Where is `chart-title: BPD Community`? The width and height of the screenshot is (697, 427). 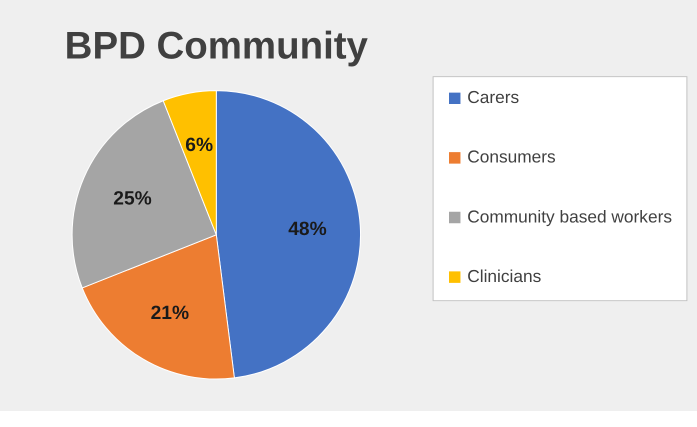
chart-title: BPD Community is located at coordinates (216, 46).